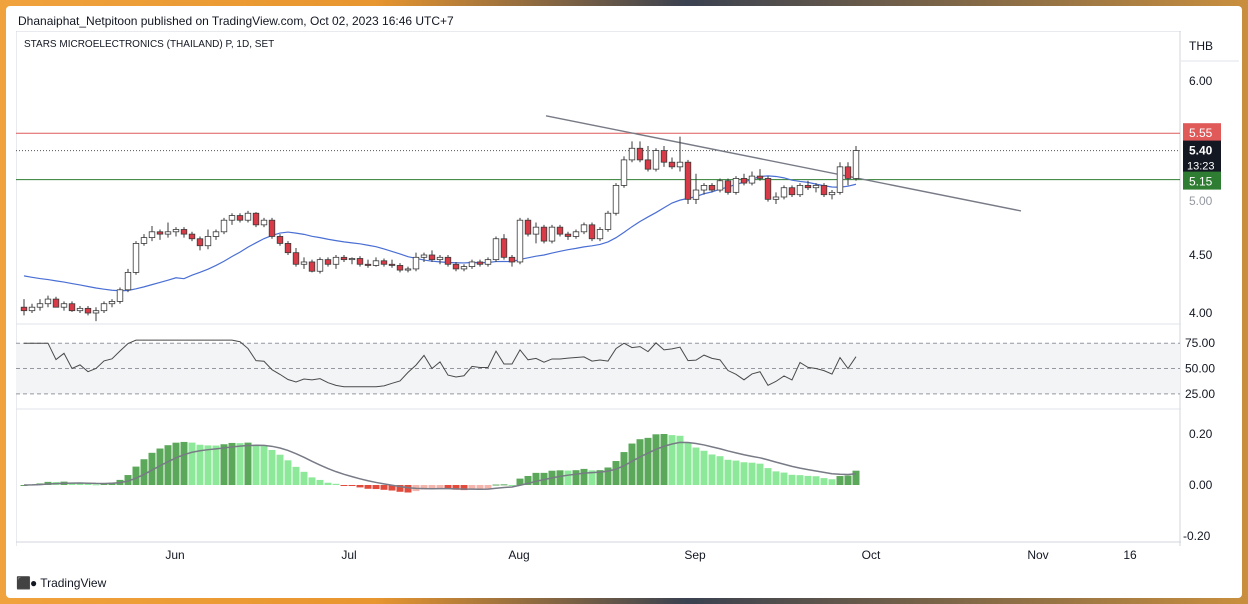  I want to click on time-tick-label: Jul, so click(348, 555).